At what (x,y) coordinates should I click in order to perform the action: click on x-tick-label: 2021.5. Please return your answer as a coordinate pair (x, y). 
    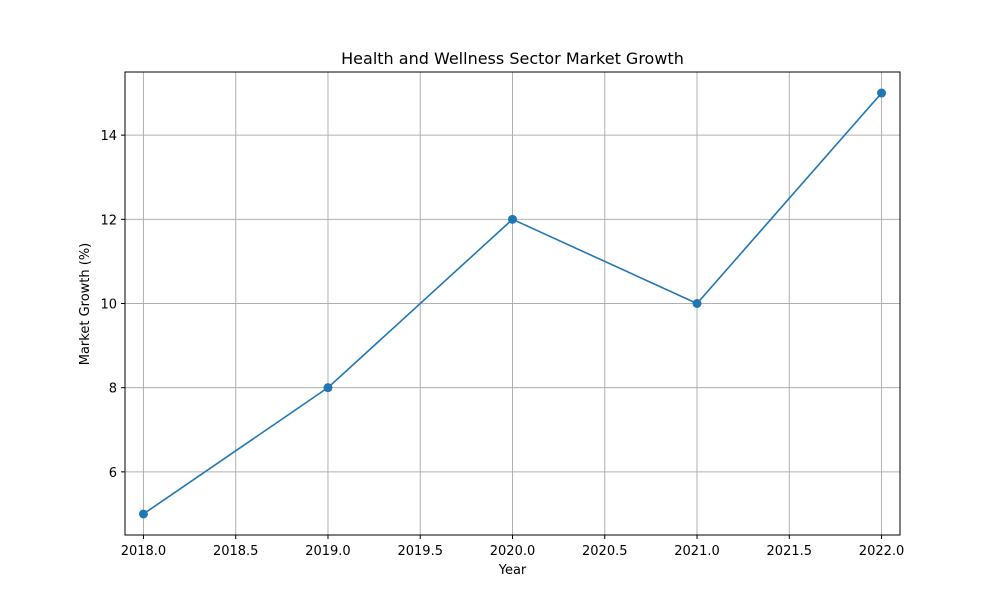
    Looking at the image, I should click on (790, 551).